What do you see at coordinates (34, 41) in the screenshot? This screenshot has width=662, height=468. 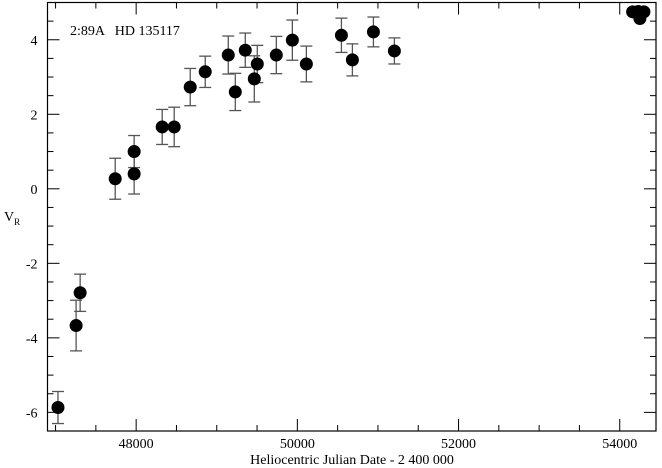 I see `y-tick-label: 4` at bounding box center [34, 41].